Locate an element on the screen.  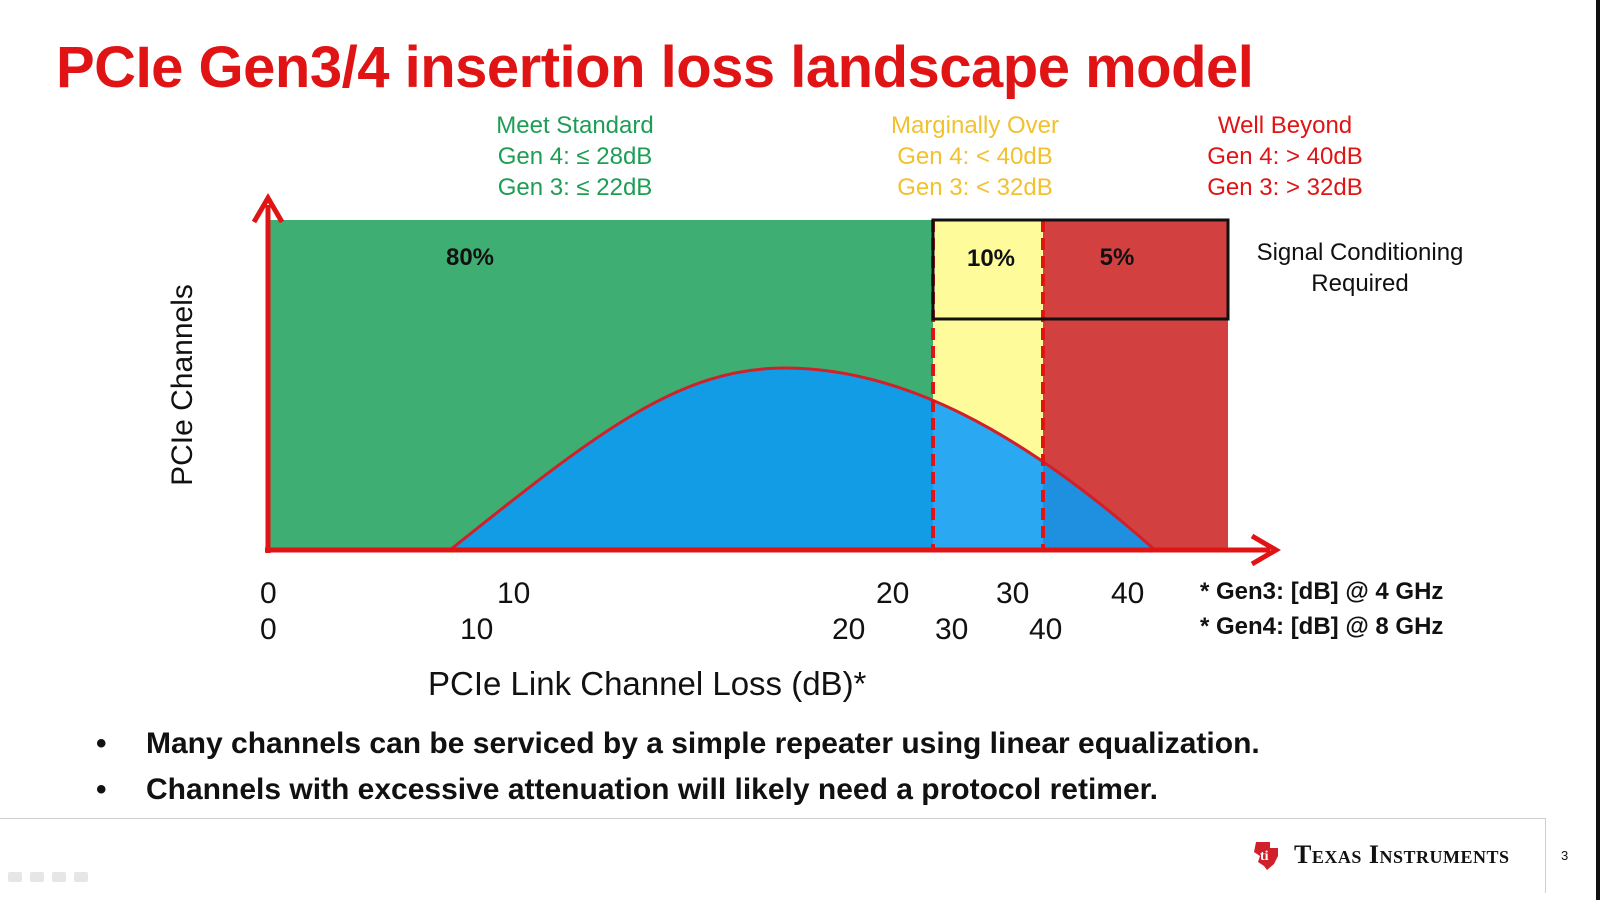
gen3-axis-note: * Gen3: [dB] @ 4 GHz is located at coordinates (1322, 591).